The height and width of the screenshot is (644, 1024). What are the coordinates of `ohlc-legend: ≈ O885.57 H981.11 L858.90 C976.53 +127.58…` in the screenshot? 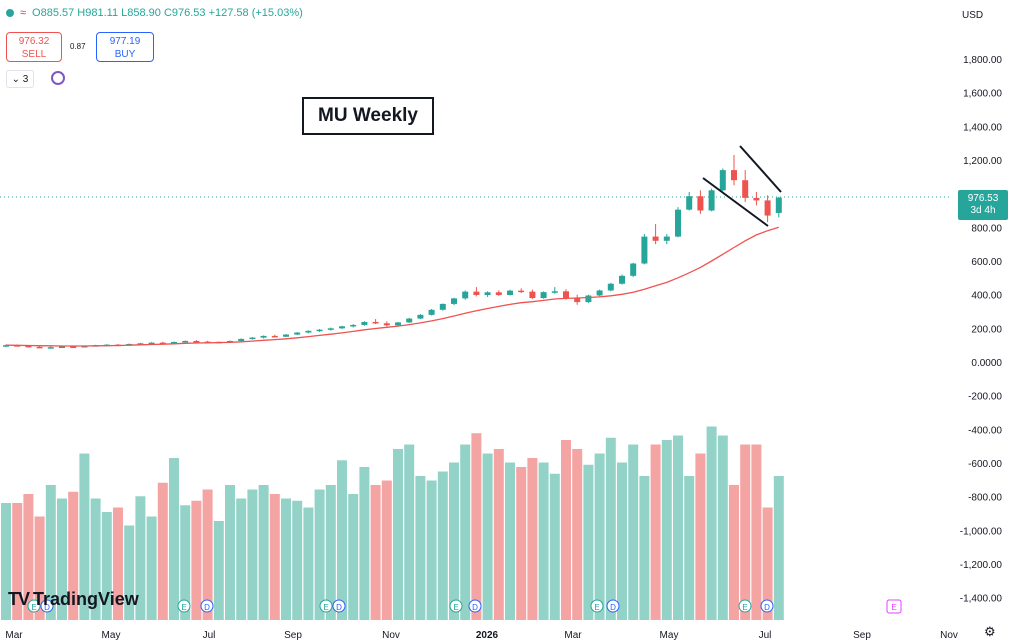 It's located at (154, 13).